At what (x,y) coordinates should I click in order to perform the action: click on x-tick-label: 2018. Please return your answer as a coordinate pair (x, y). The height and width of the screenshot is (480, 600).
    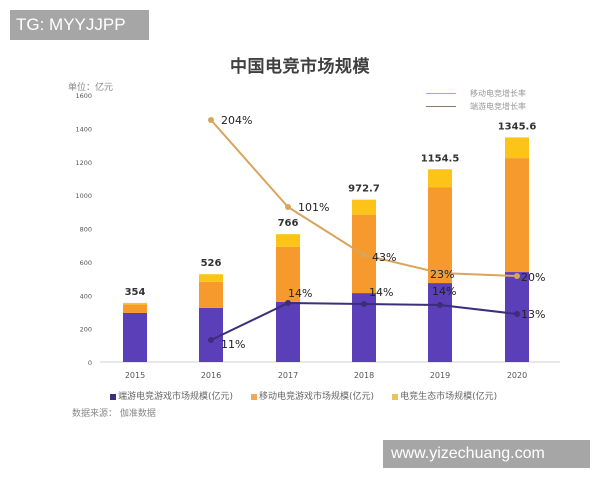
    Looking at the image, I should click on (364, 375).